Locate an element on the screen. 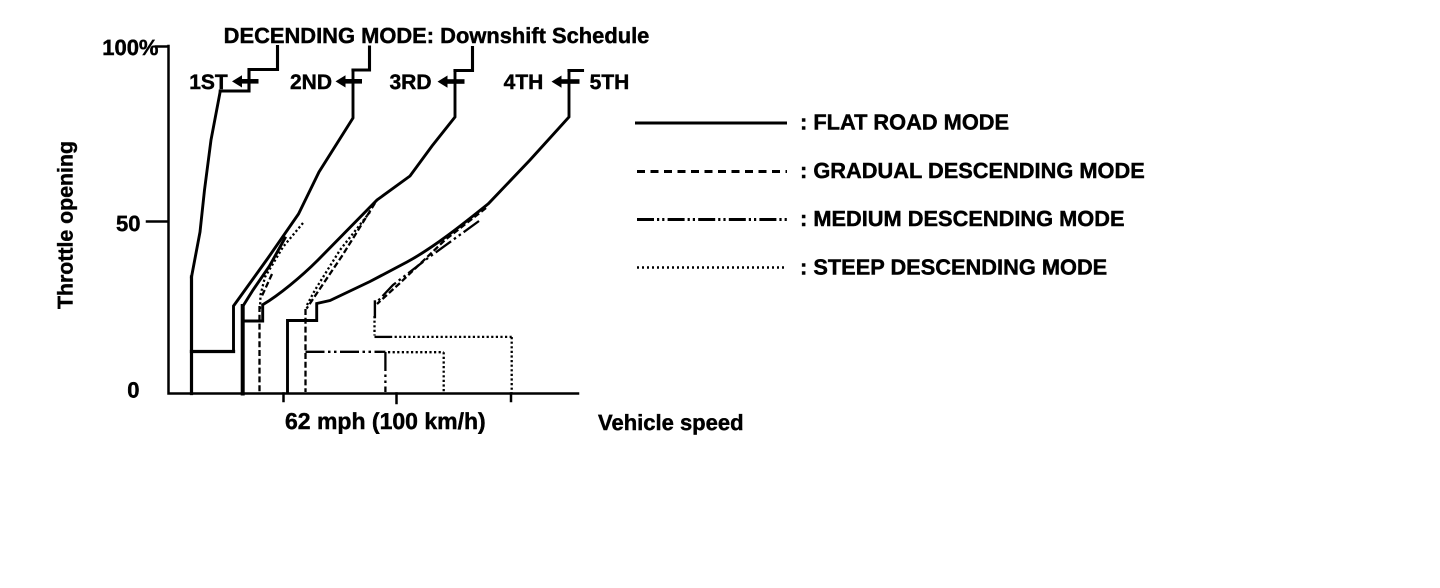  svg-text: 100% is located at coordinates (130, 47).